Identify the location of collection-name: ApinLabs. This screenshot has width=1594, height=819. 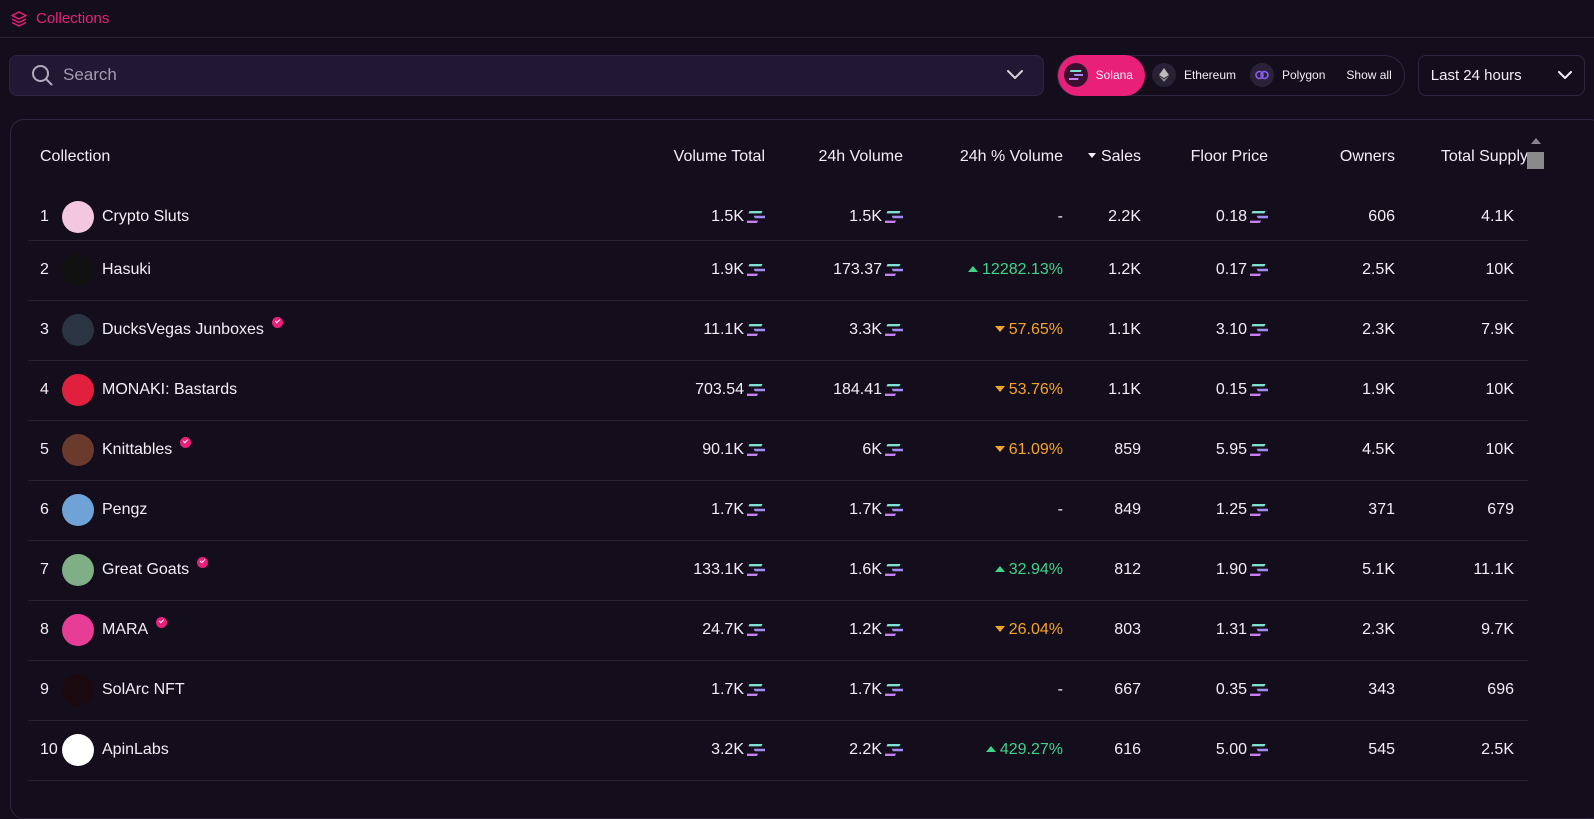
(135, 749).